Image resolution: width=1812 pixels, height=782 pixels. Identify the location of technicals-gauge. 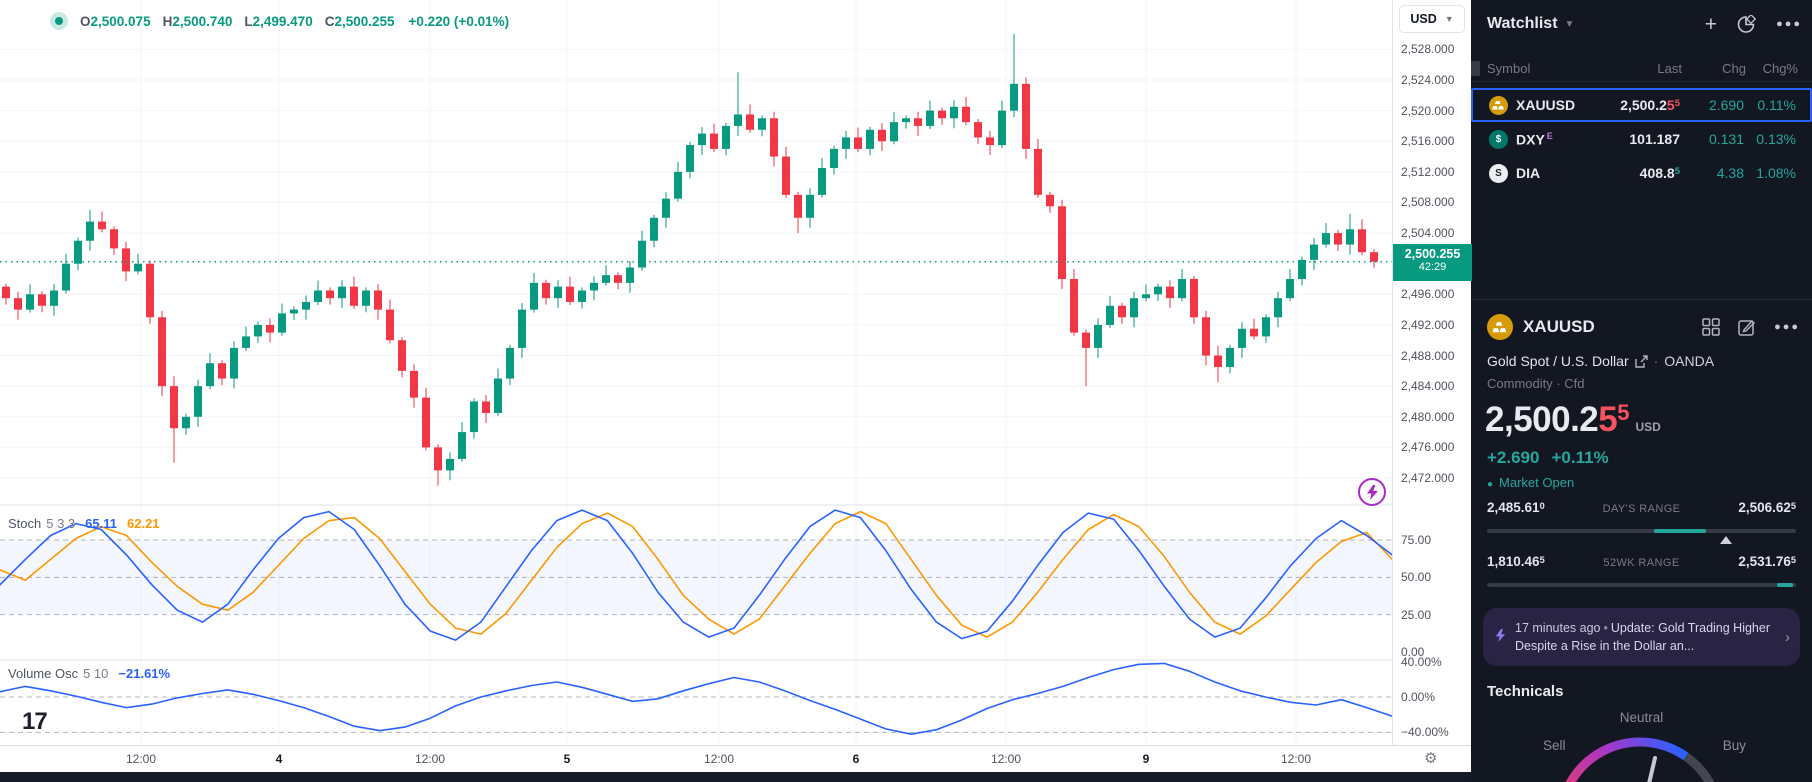
(1641, 741).